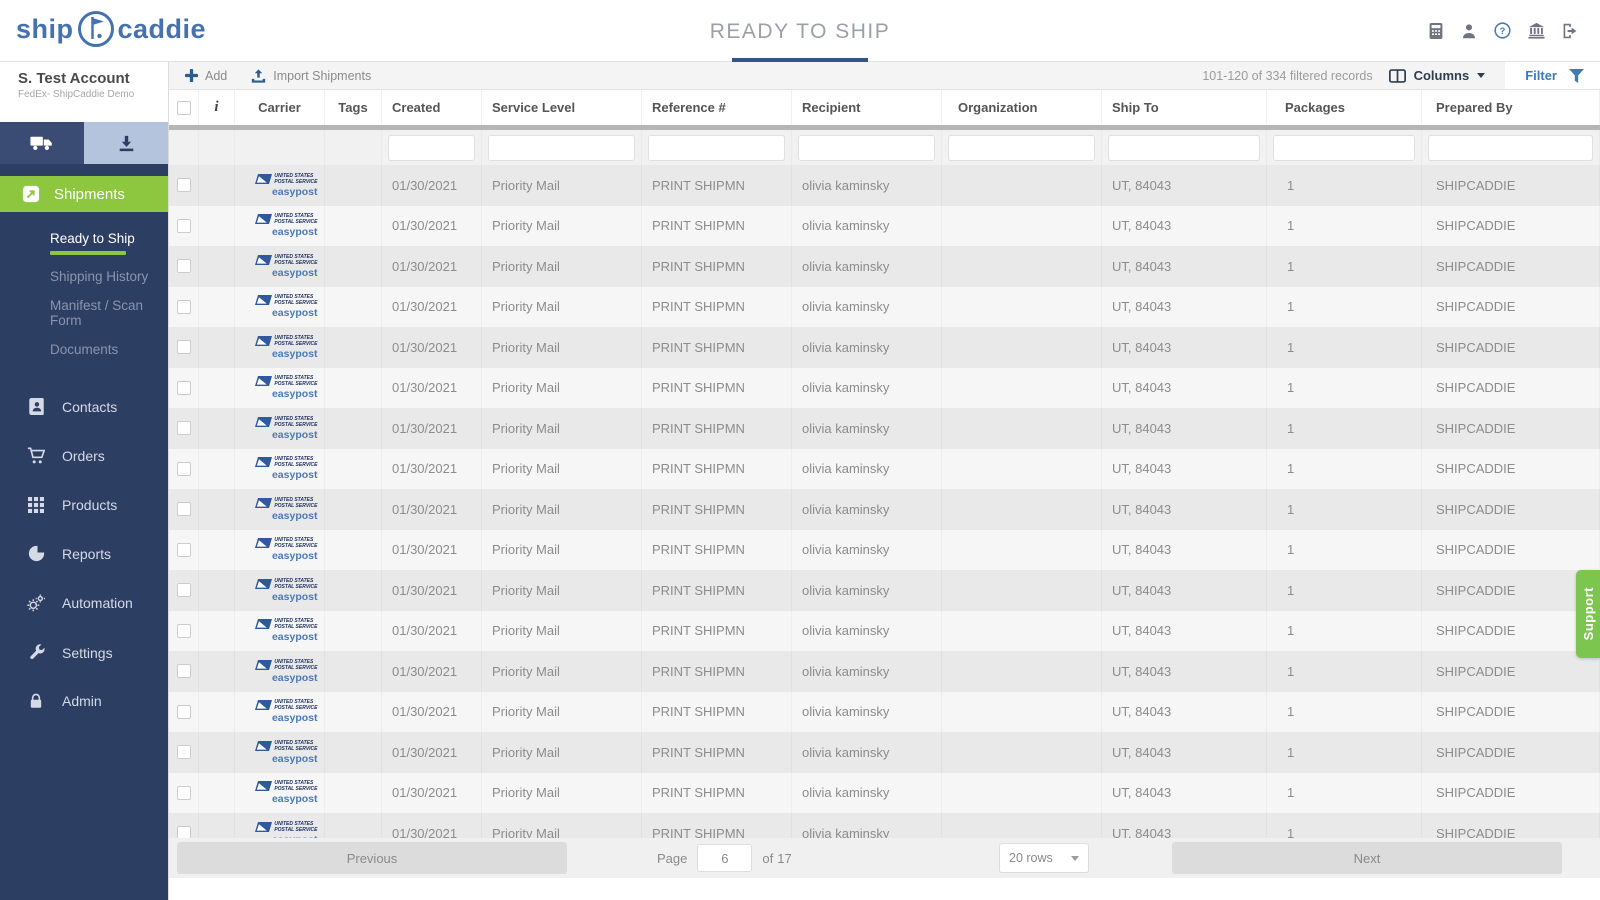 This screenshot has height=900, width=1600. What do you see at coordinates (1469, 31) in the screenshot?
I see `user-icon` at bounding box center [1469, 31].